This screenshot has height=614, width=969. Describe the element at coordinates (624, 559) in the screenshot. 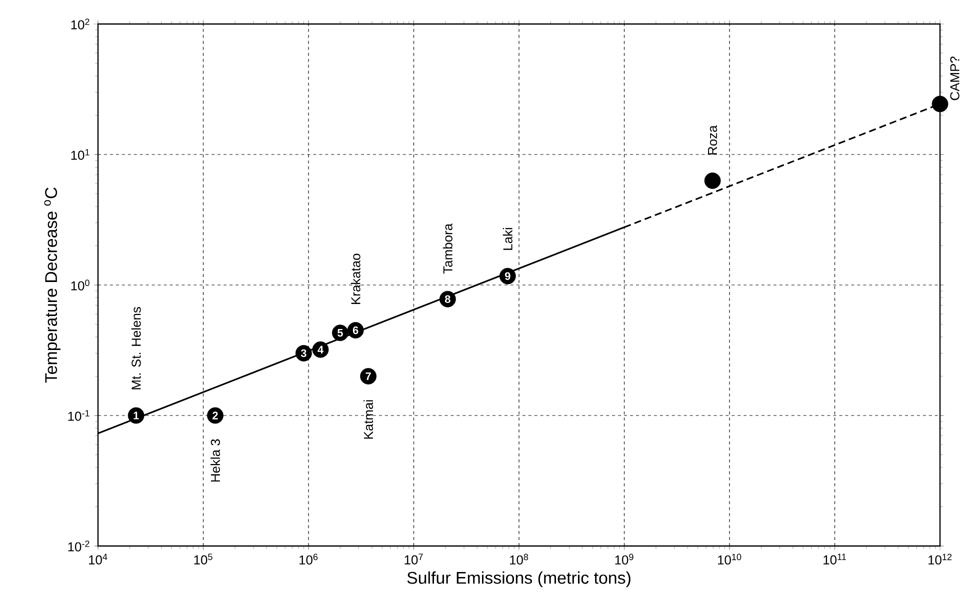

I see `x-tick-label: 10$^{9}$` at that location.